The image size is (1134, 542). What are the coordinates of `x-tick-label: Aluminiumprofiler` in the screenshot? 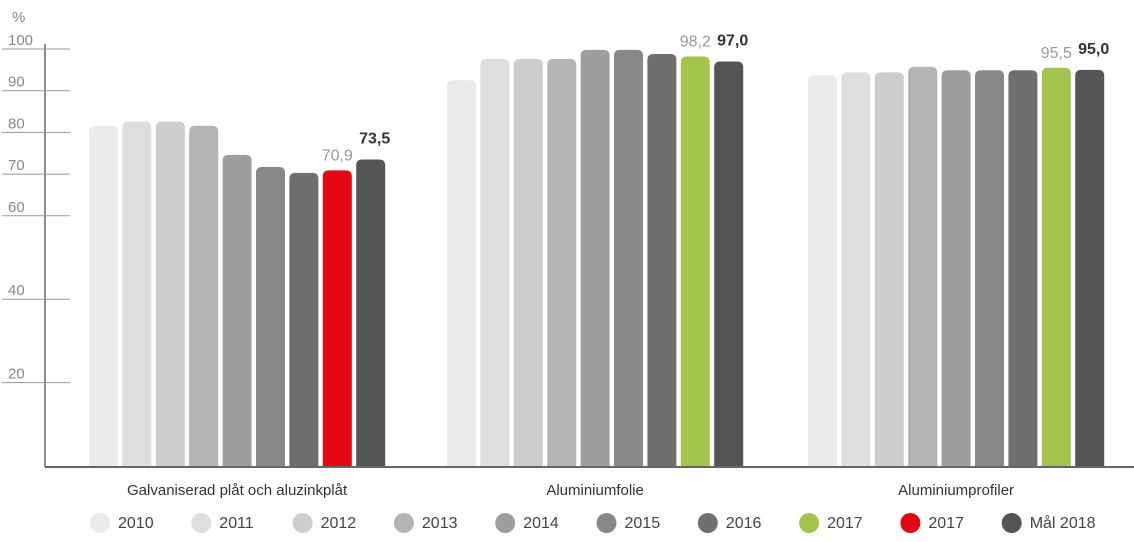 It's located at (956, 490).